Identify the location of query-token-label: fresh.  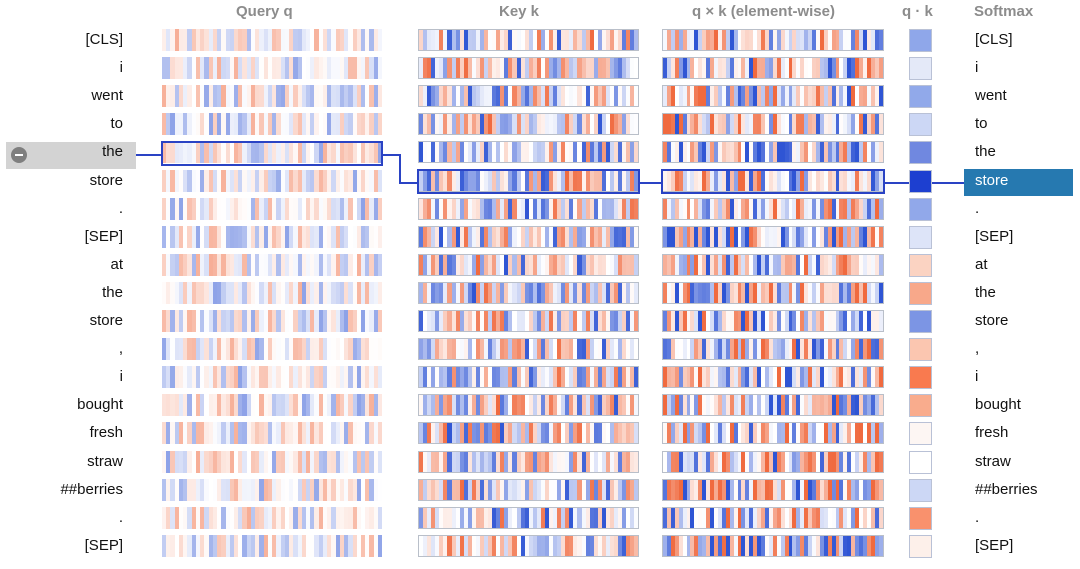
(106, 433).